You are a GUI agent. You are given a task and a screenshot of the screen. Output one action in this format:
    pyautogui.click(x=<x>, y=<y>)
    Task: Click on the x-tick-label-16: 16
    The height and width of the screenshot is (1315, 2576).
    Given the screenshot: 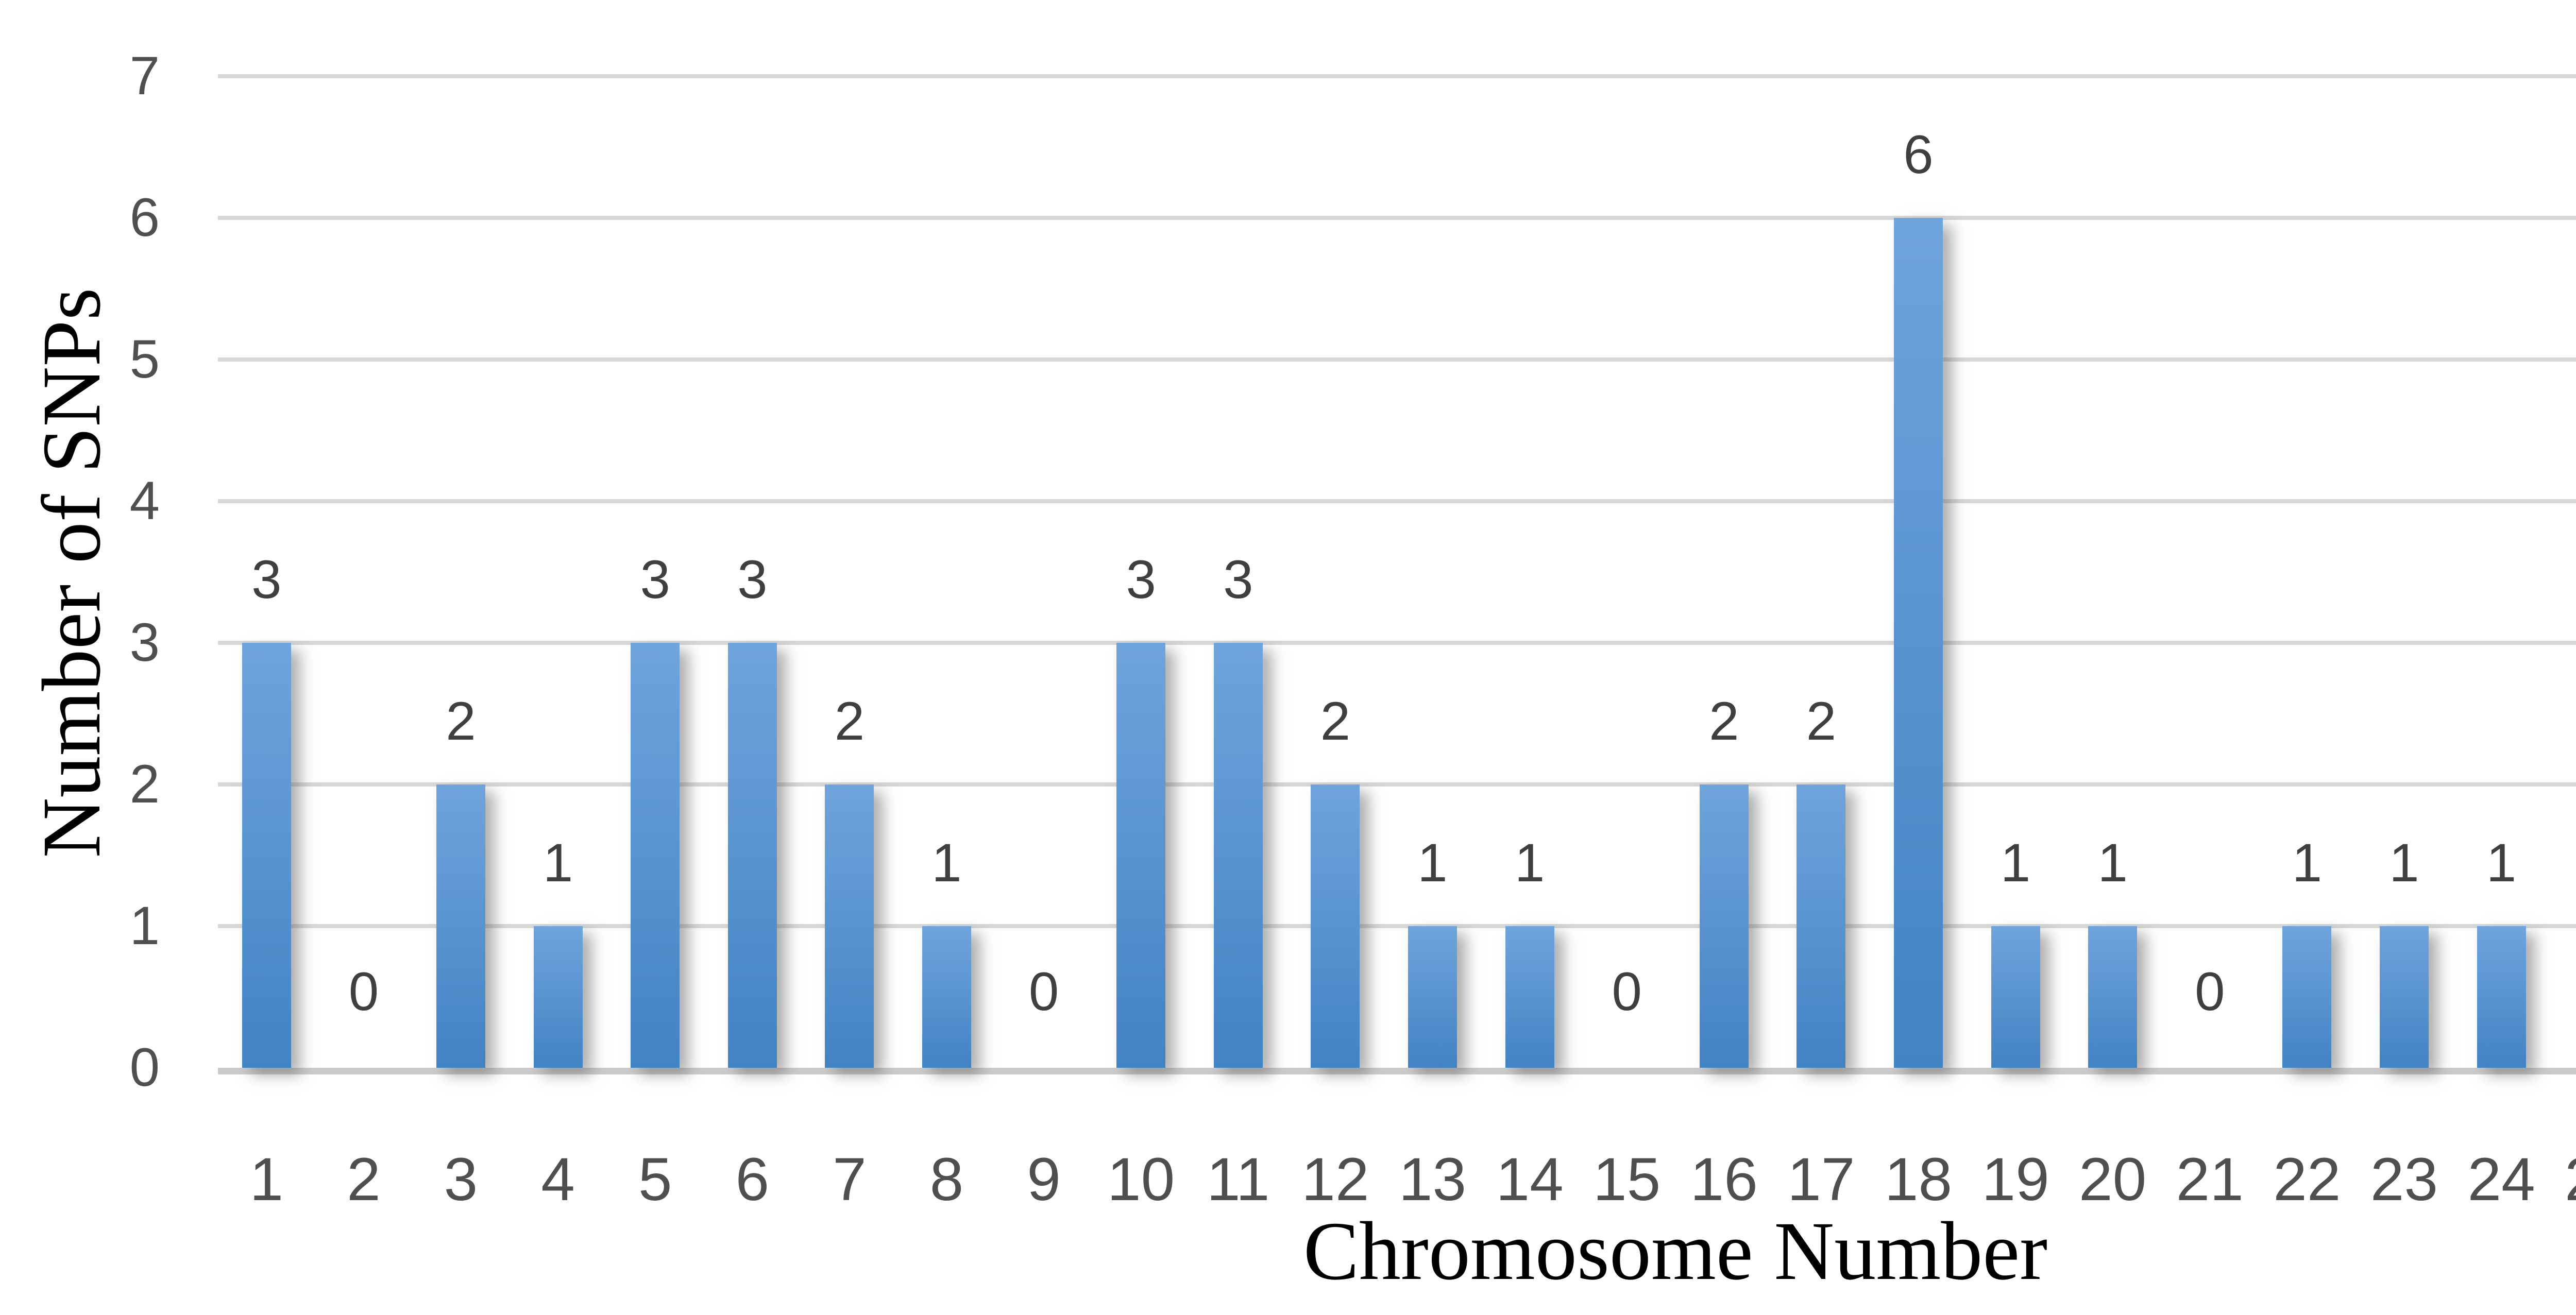 What is the action you would take?
    pyautogui.click(x=1724, y=1180)
    